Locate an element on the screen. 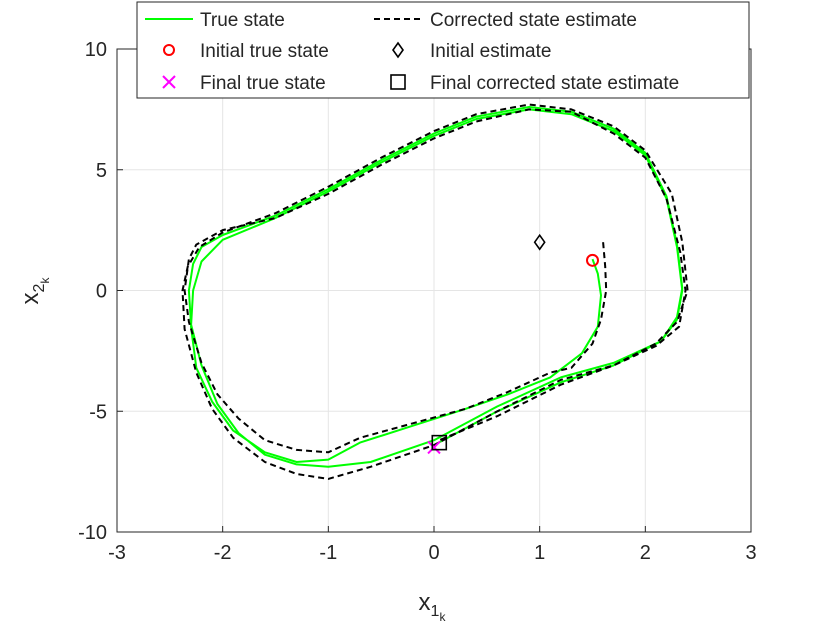 The height and width of the screenshot is (641, 830). legend-label-initial-true: Initial true state is located at coordinates (264, 51).